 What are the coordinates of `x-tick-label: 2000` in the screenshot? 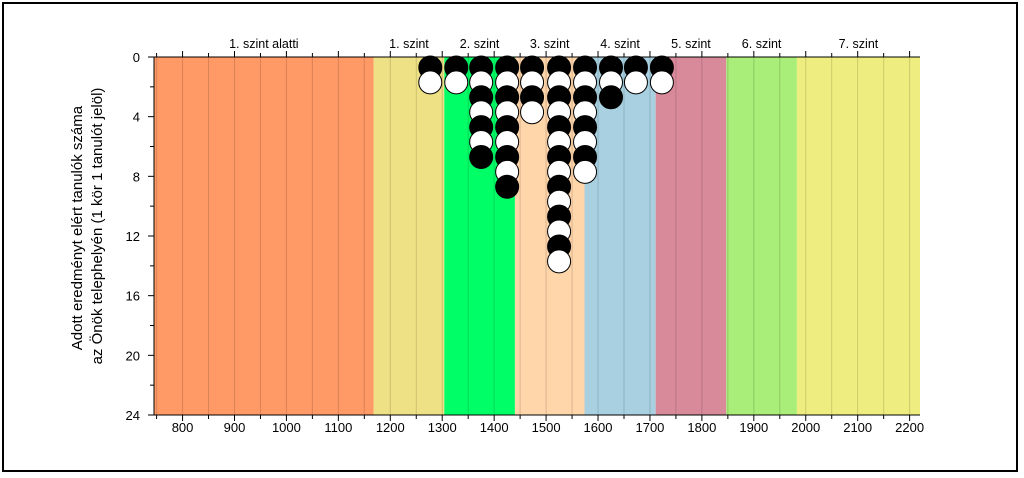 It's located at (805, 427).